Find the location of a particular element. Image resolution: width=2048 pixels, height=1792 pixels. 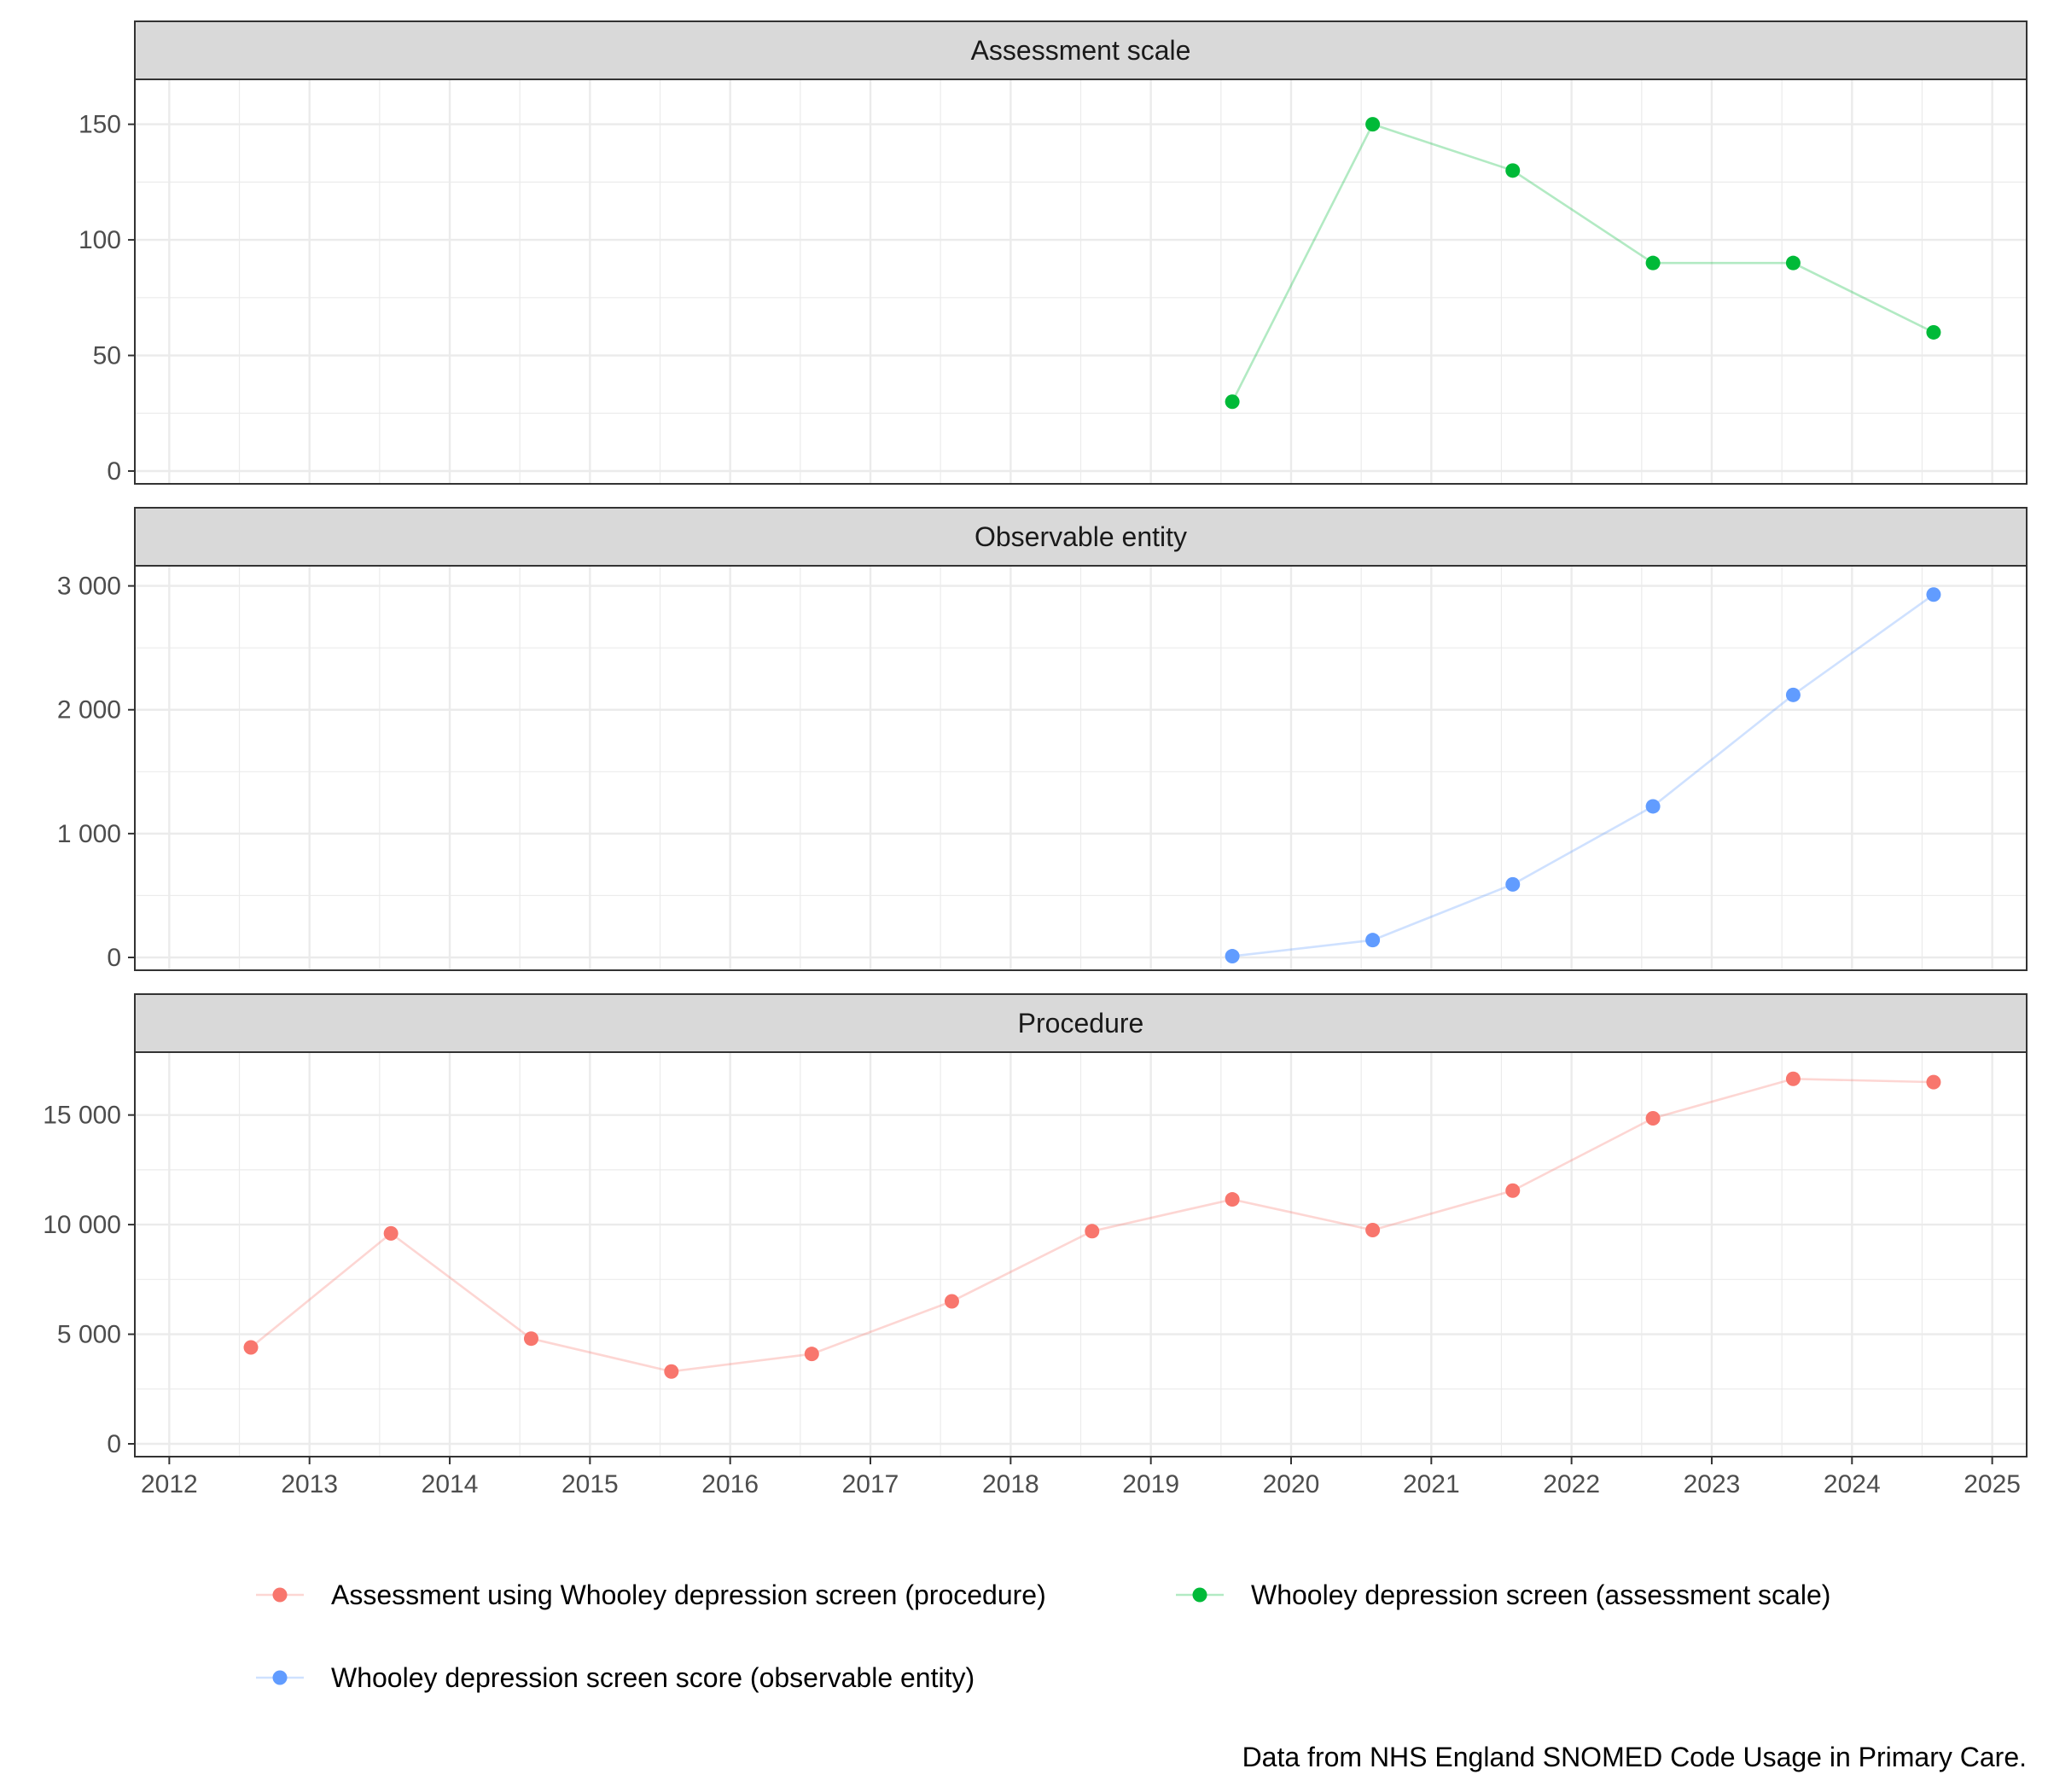

x-tick-label: 2019 is located at coordinates (1150, 1484).